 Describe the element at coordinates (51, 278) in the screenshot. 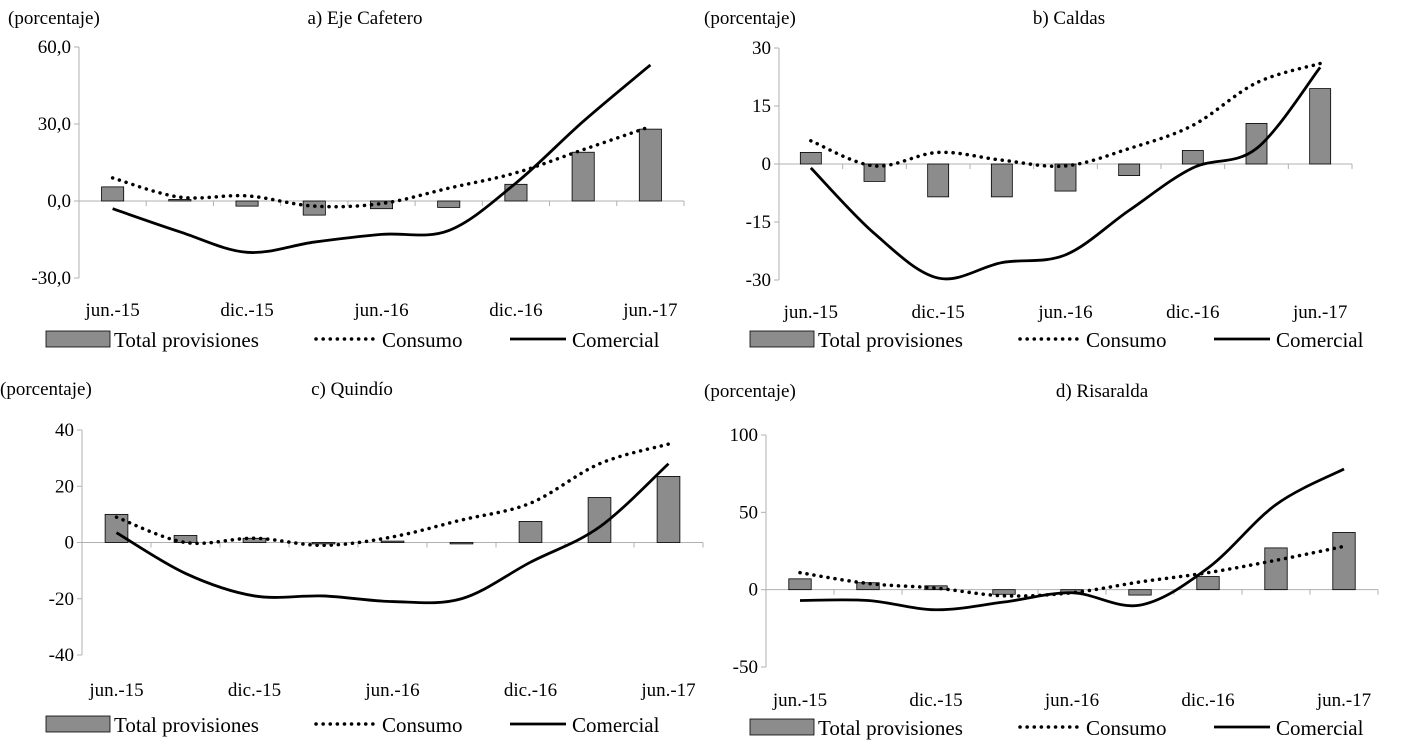

I see `y-tick-label: -30,0` at that location.